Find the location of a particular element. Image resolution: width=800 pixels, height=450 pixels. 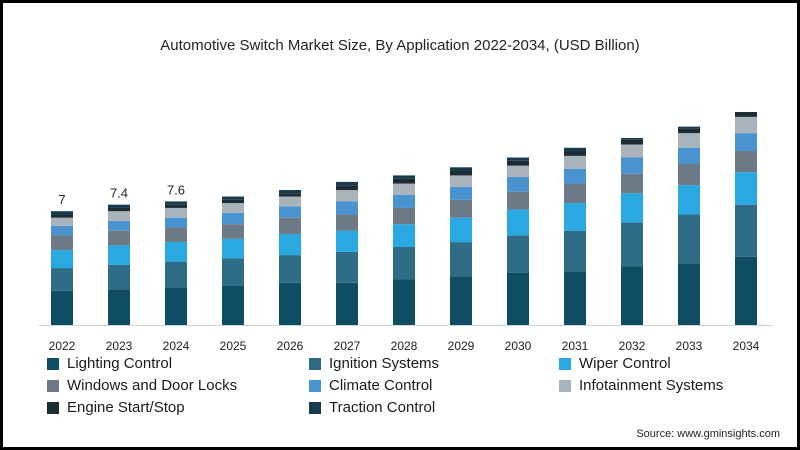

bar-segment-ignition-systems-2032 is located at coordinates (632, 244).